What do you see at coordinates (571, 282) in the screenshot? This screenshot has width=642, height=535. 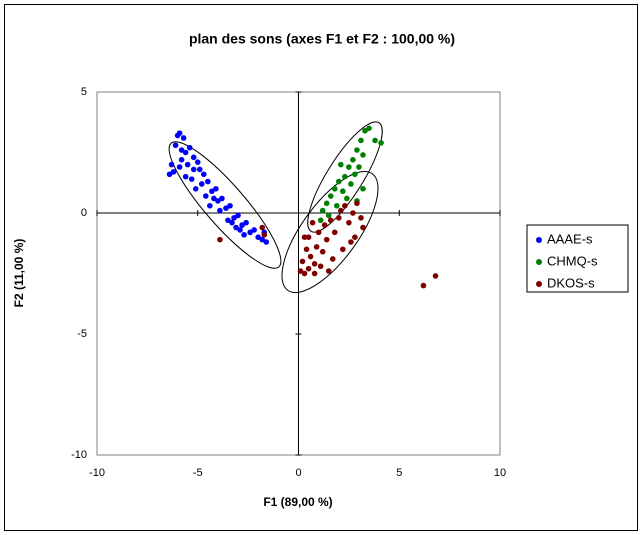 I see `legend-label: DKOS-s` at bounding box center [571, 282].